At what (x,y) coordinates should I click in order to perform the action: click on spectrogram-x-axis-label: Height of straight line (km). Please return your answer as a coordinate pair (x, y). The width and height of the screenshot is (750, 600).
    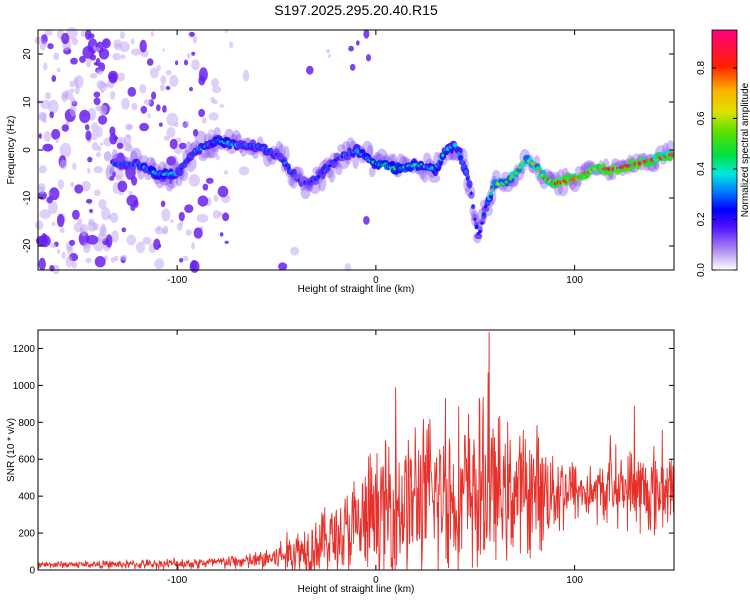
    Looking at the image, I should click on (356, 289).